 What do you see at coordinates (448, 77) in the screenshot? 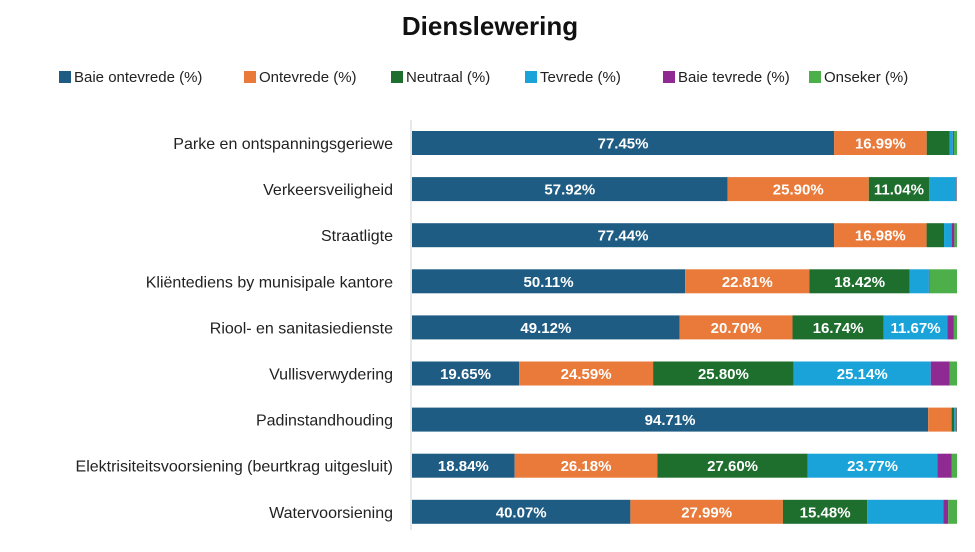
I see `legend-item-label: Neutraal (%)` at bounding box center [448, 77].